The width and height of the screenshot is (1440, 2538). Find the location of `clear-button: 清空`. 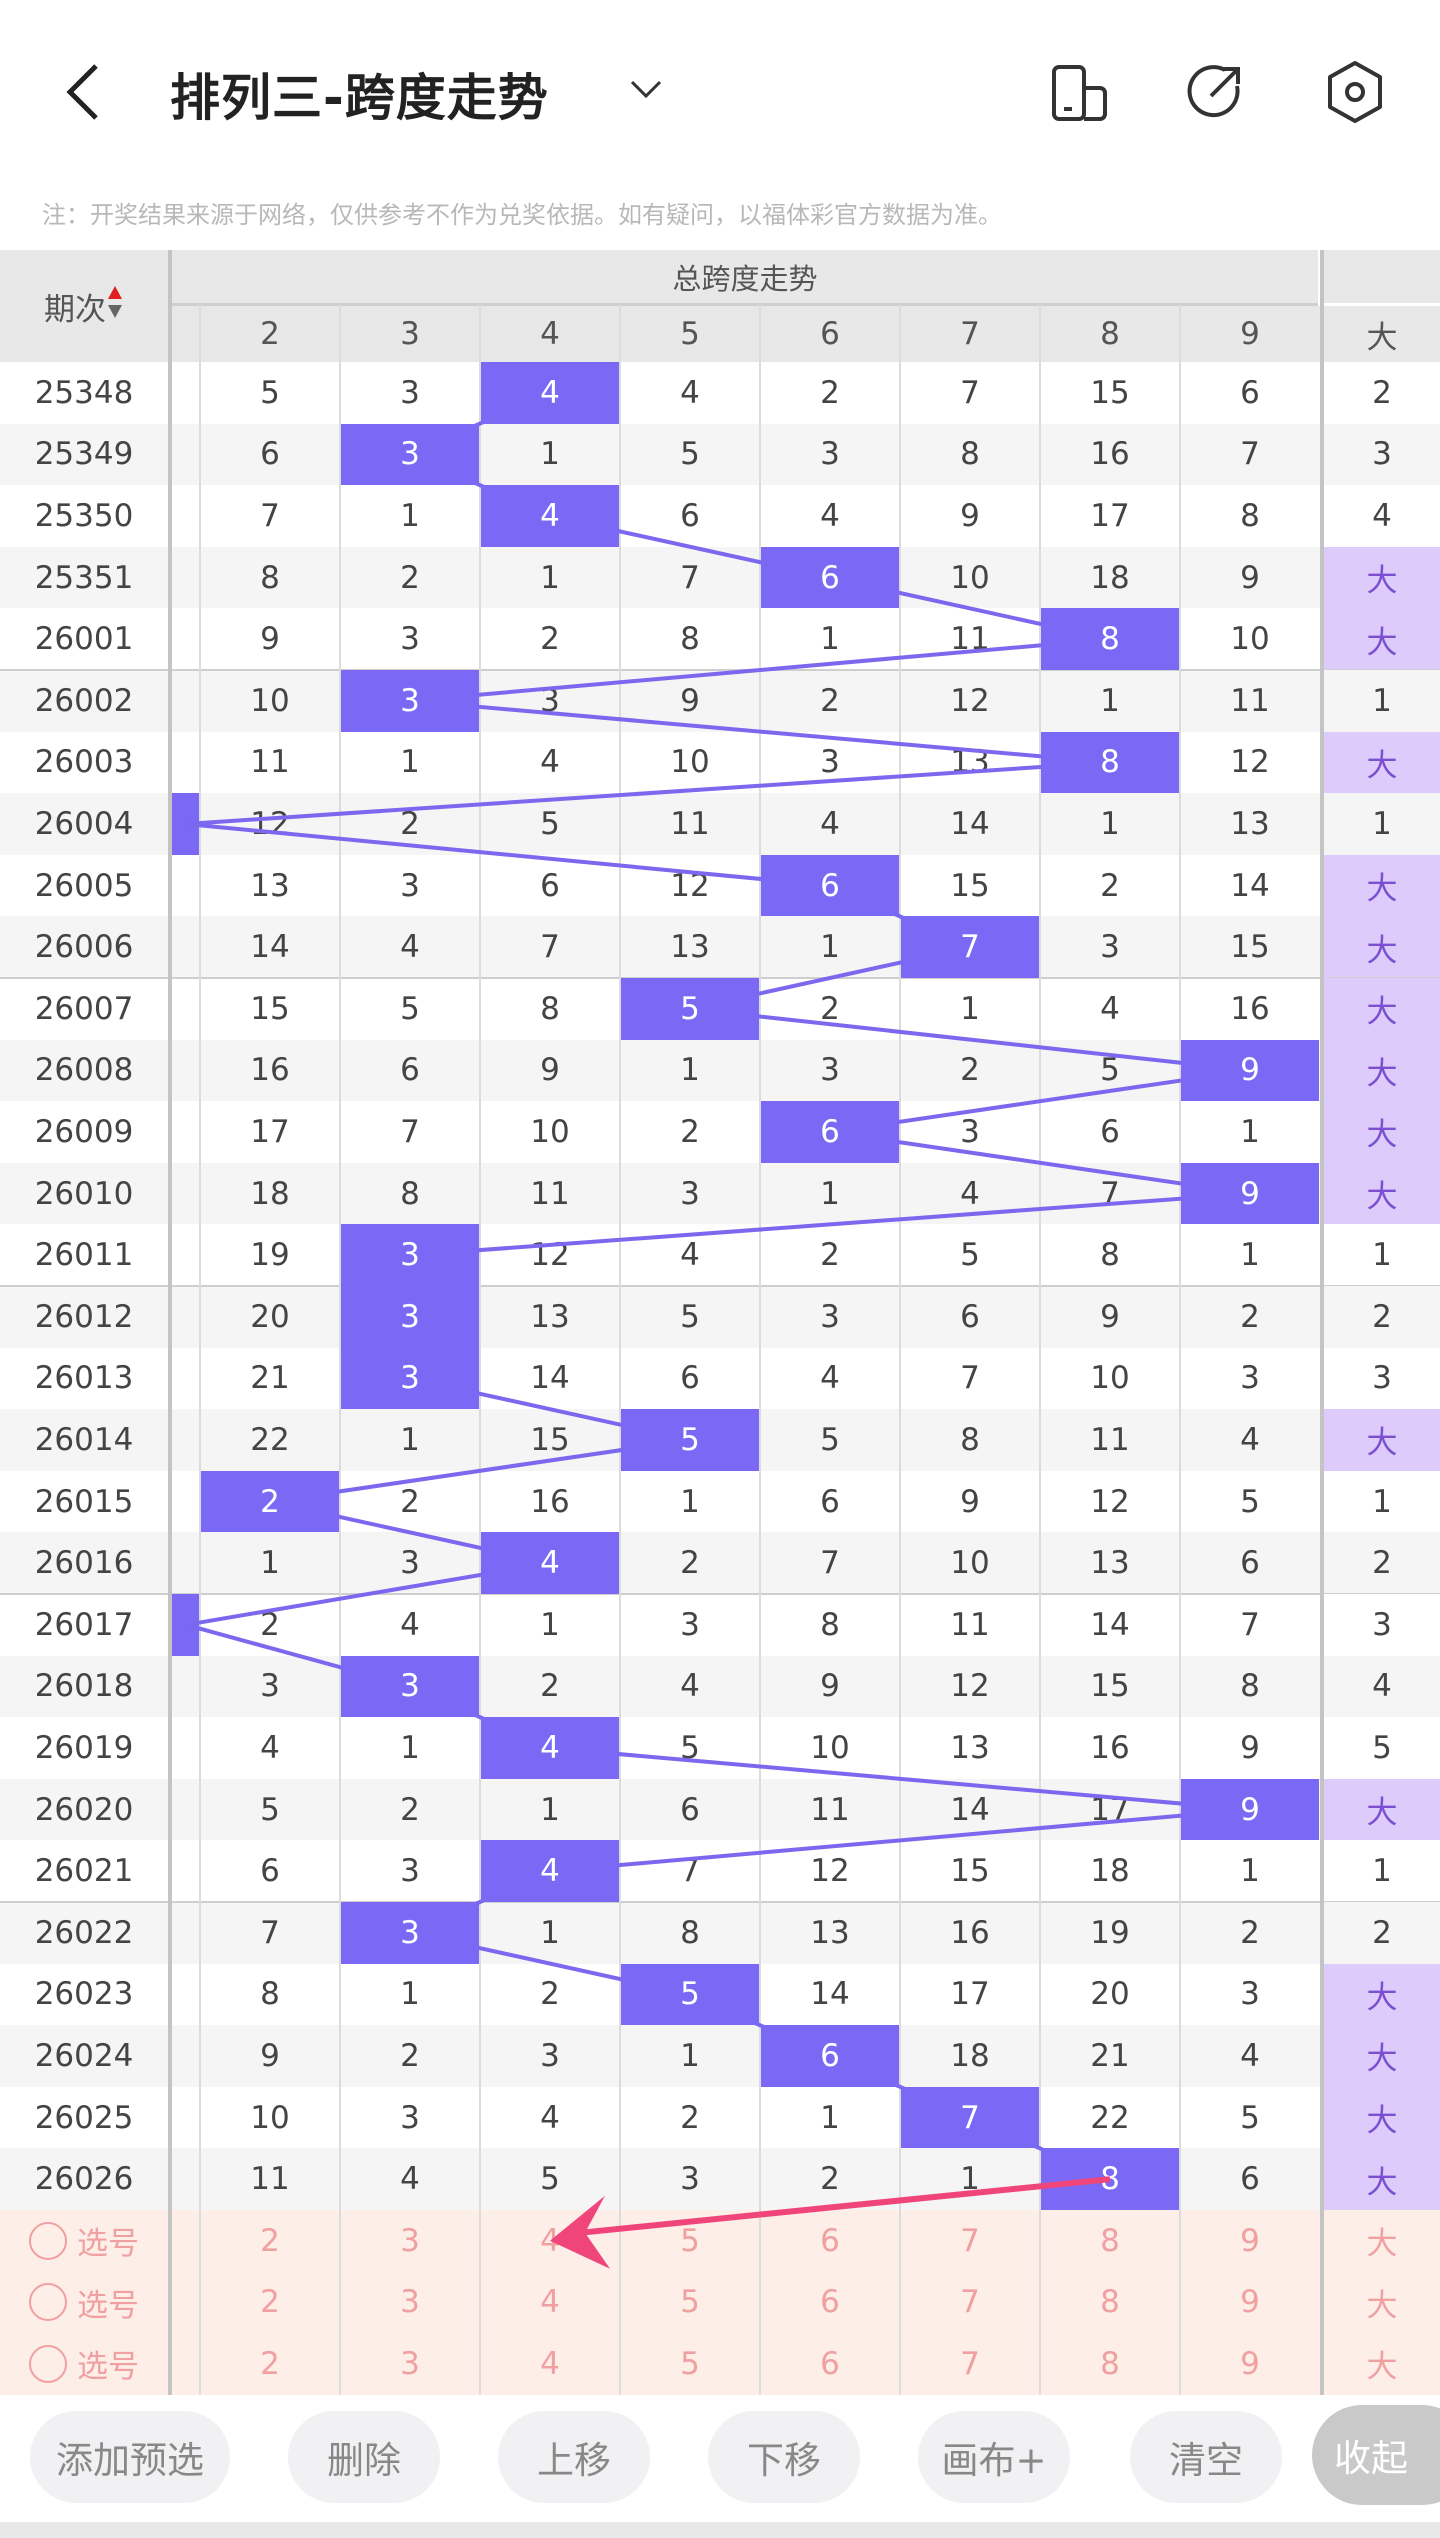

clear-button: 清空 is located at coordinates (1206, 2457).